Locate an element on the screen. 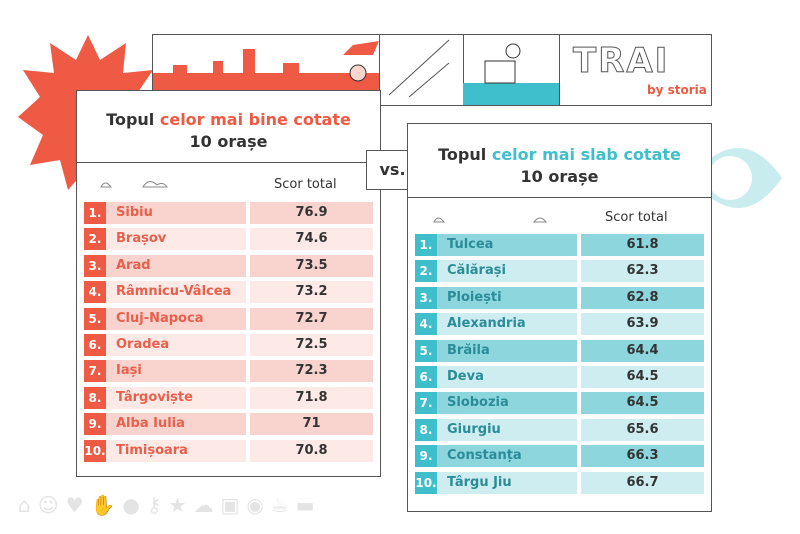 This screenshot has width=800, height=534. score-value: 62.3 is located at coordinates (642, 271).